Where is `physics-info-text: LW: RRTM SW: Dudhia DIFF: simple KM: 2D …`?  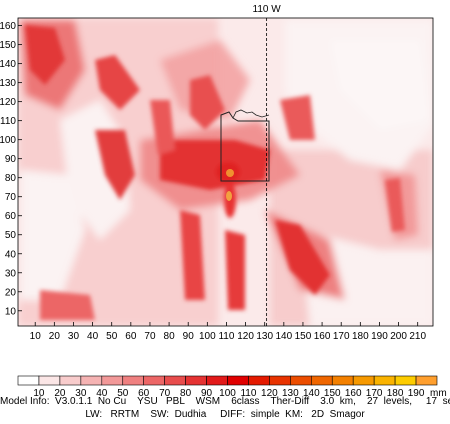
physics-info-text: LW: RRTM SW: Dudhia DIFF: simple KM: 2D … is located at coordinates (225, 414).